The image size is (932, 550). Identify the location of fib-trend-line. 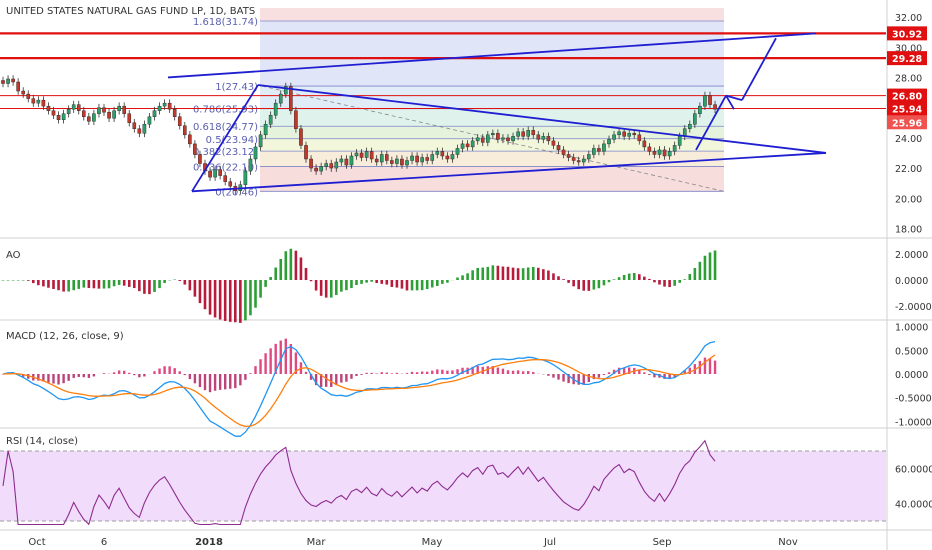
(493, 138).